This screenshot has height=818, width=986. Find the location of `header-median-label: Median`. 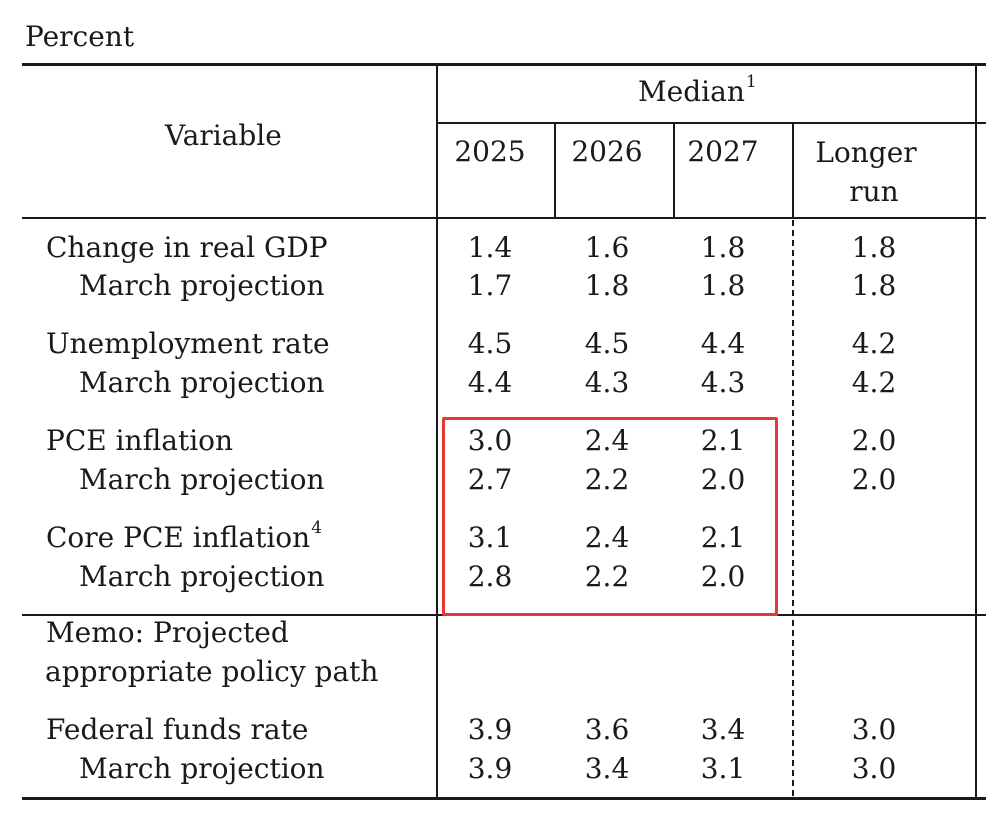

header-median-label: Median is located at coordinates (691, 91).